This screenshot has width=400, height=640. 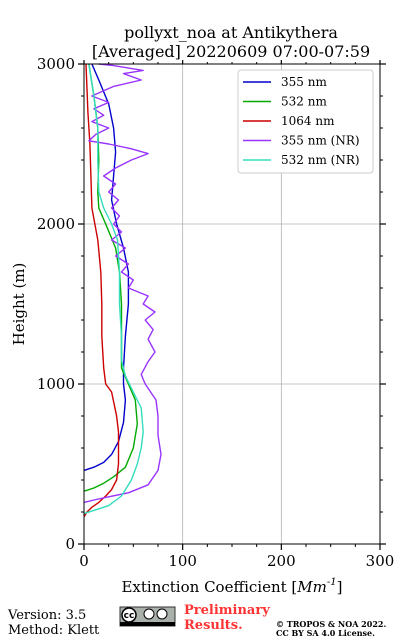 What do you see at coordinates (320, 160) in the screenshot?
I see `legend-label-4: 532 nm (NR)` at bounding box center [320, 160].